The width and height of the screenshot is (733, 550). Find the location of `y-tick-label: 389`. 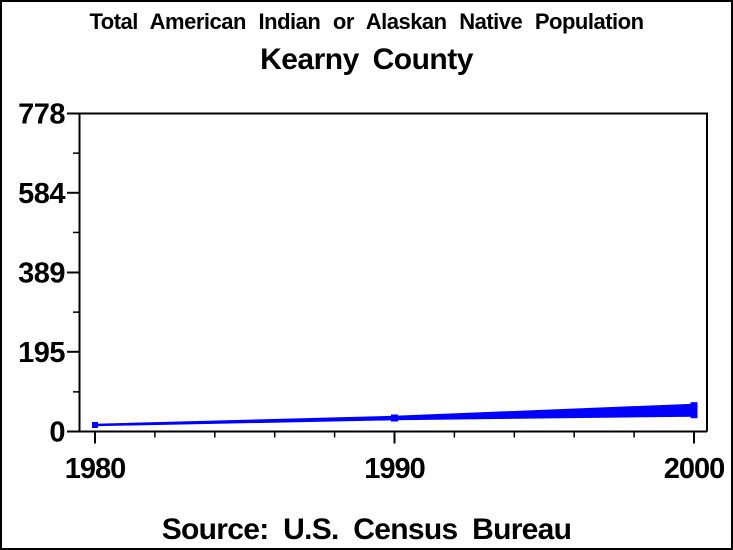

y-tick-label: 389 is located at coordinates (41, 274).